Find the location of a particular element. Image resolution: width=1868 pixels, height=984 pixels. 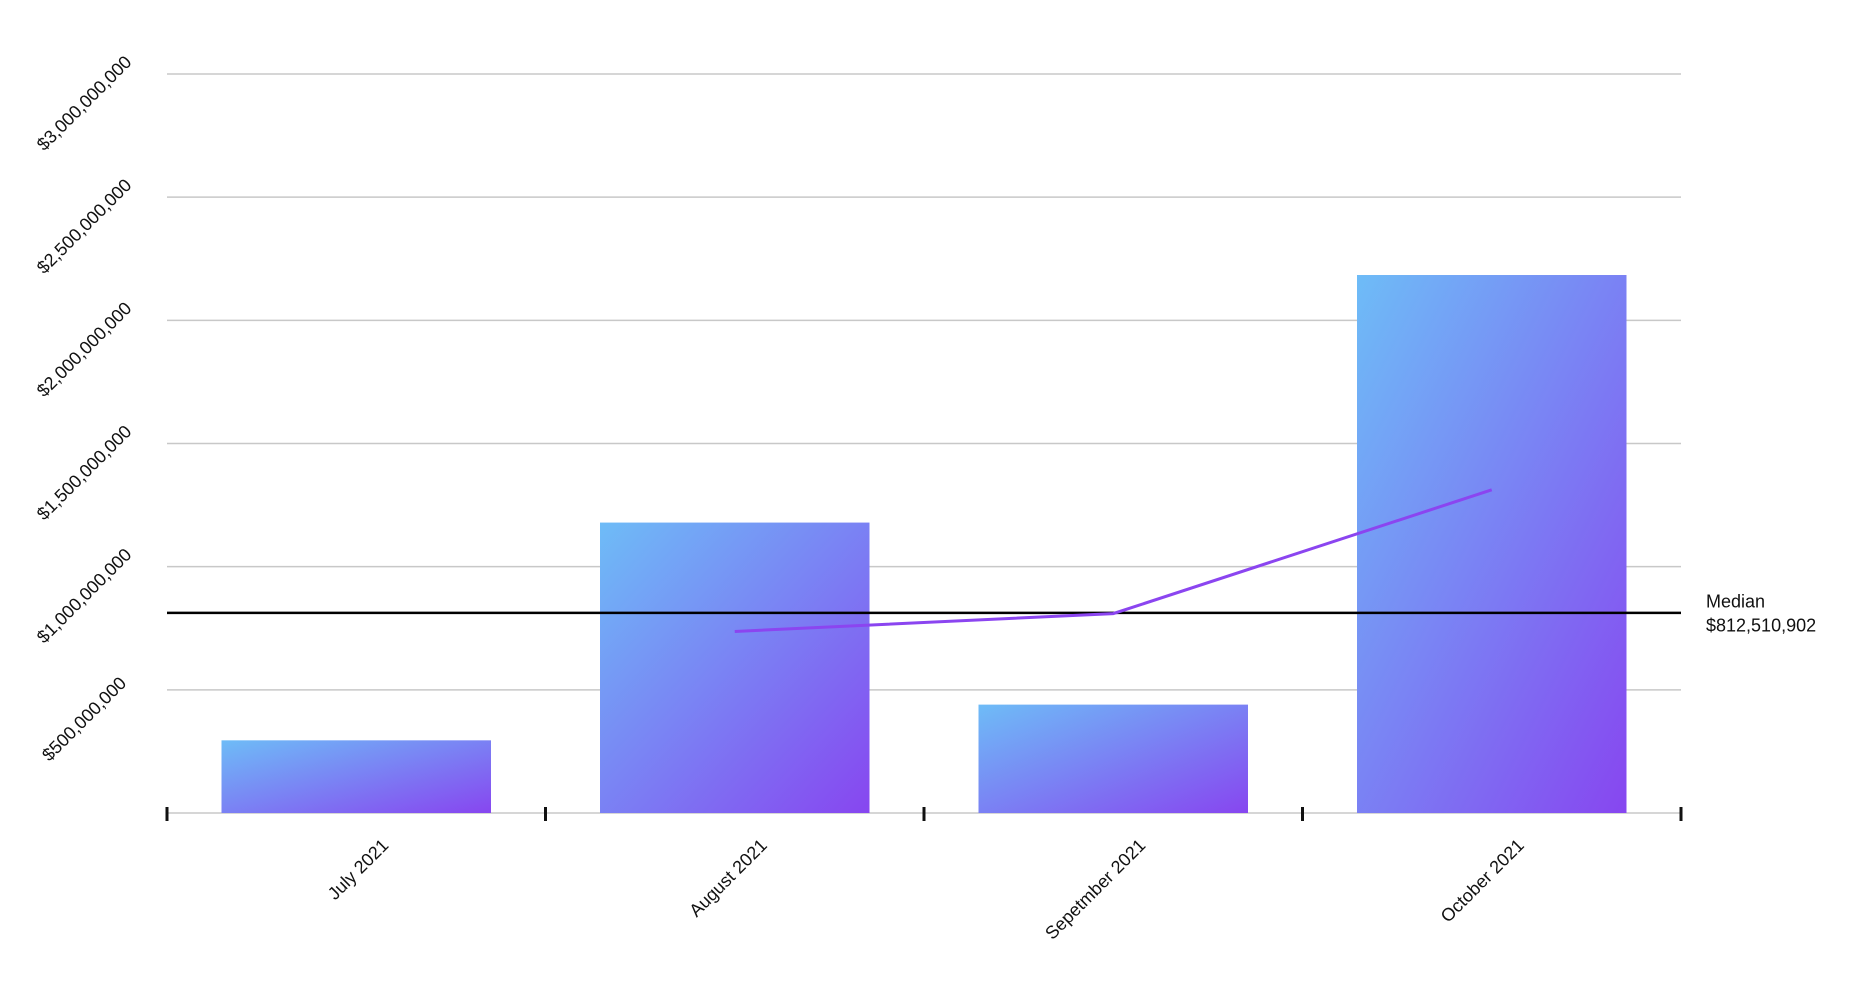

x-tick-label: July 2021 is located at coordinates (358, 869).